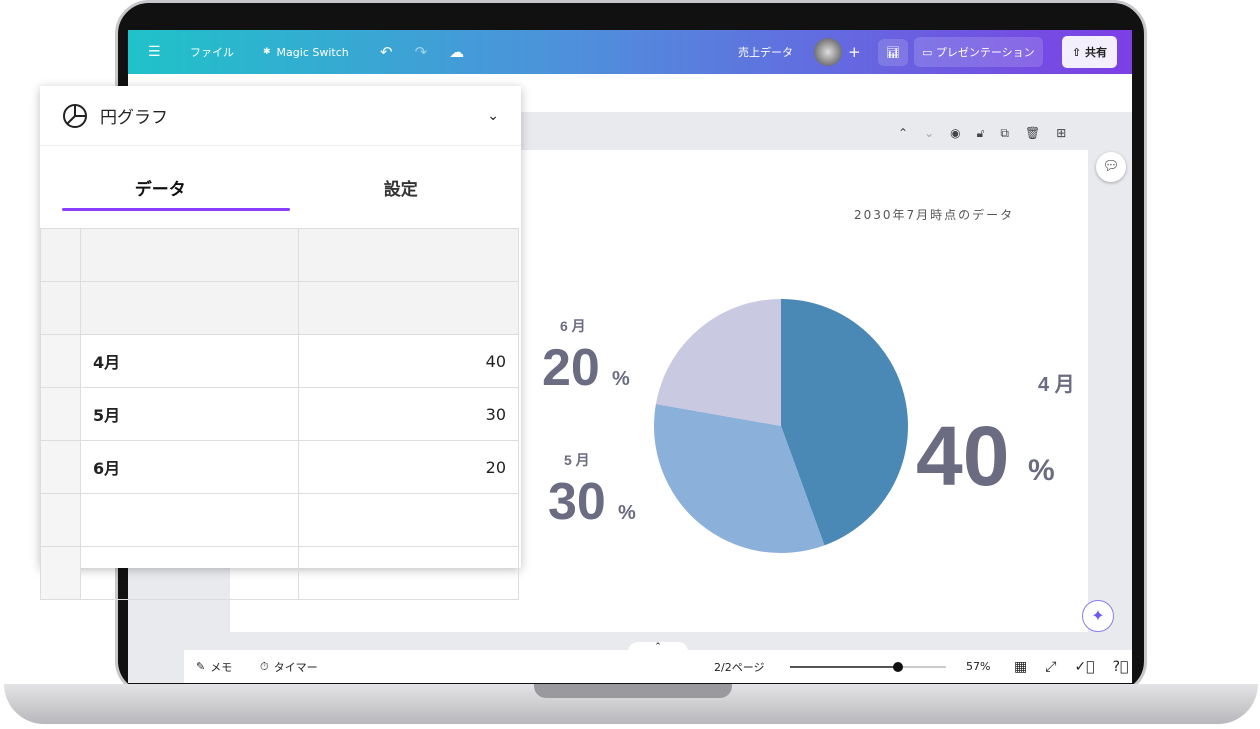  I want to click on share-label: 共有, so click(1096, 52).